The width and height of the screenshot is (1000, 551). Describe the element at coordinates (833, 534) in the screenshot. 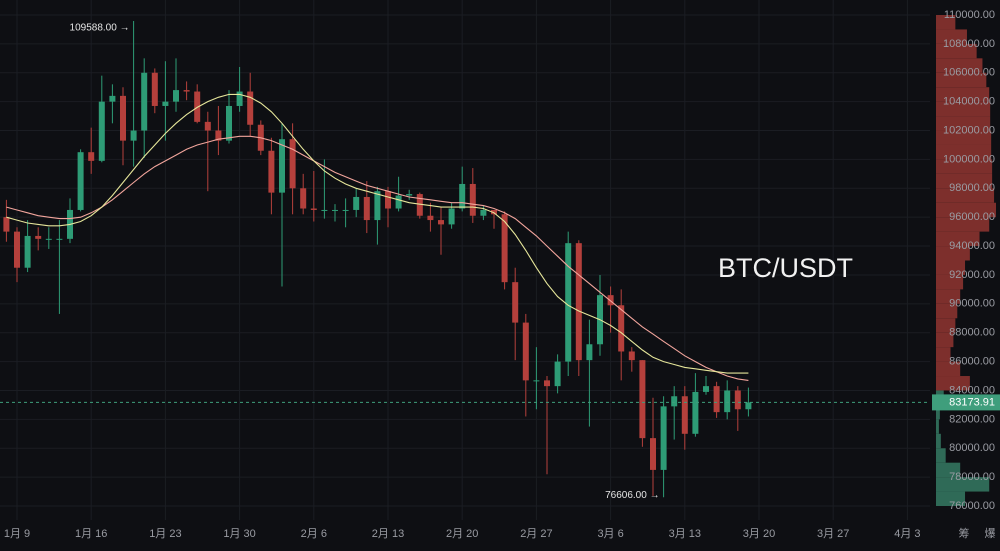

I see `x-tick-label: 3月 27` at that location.